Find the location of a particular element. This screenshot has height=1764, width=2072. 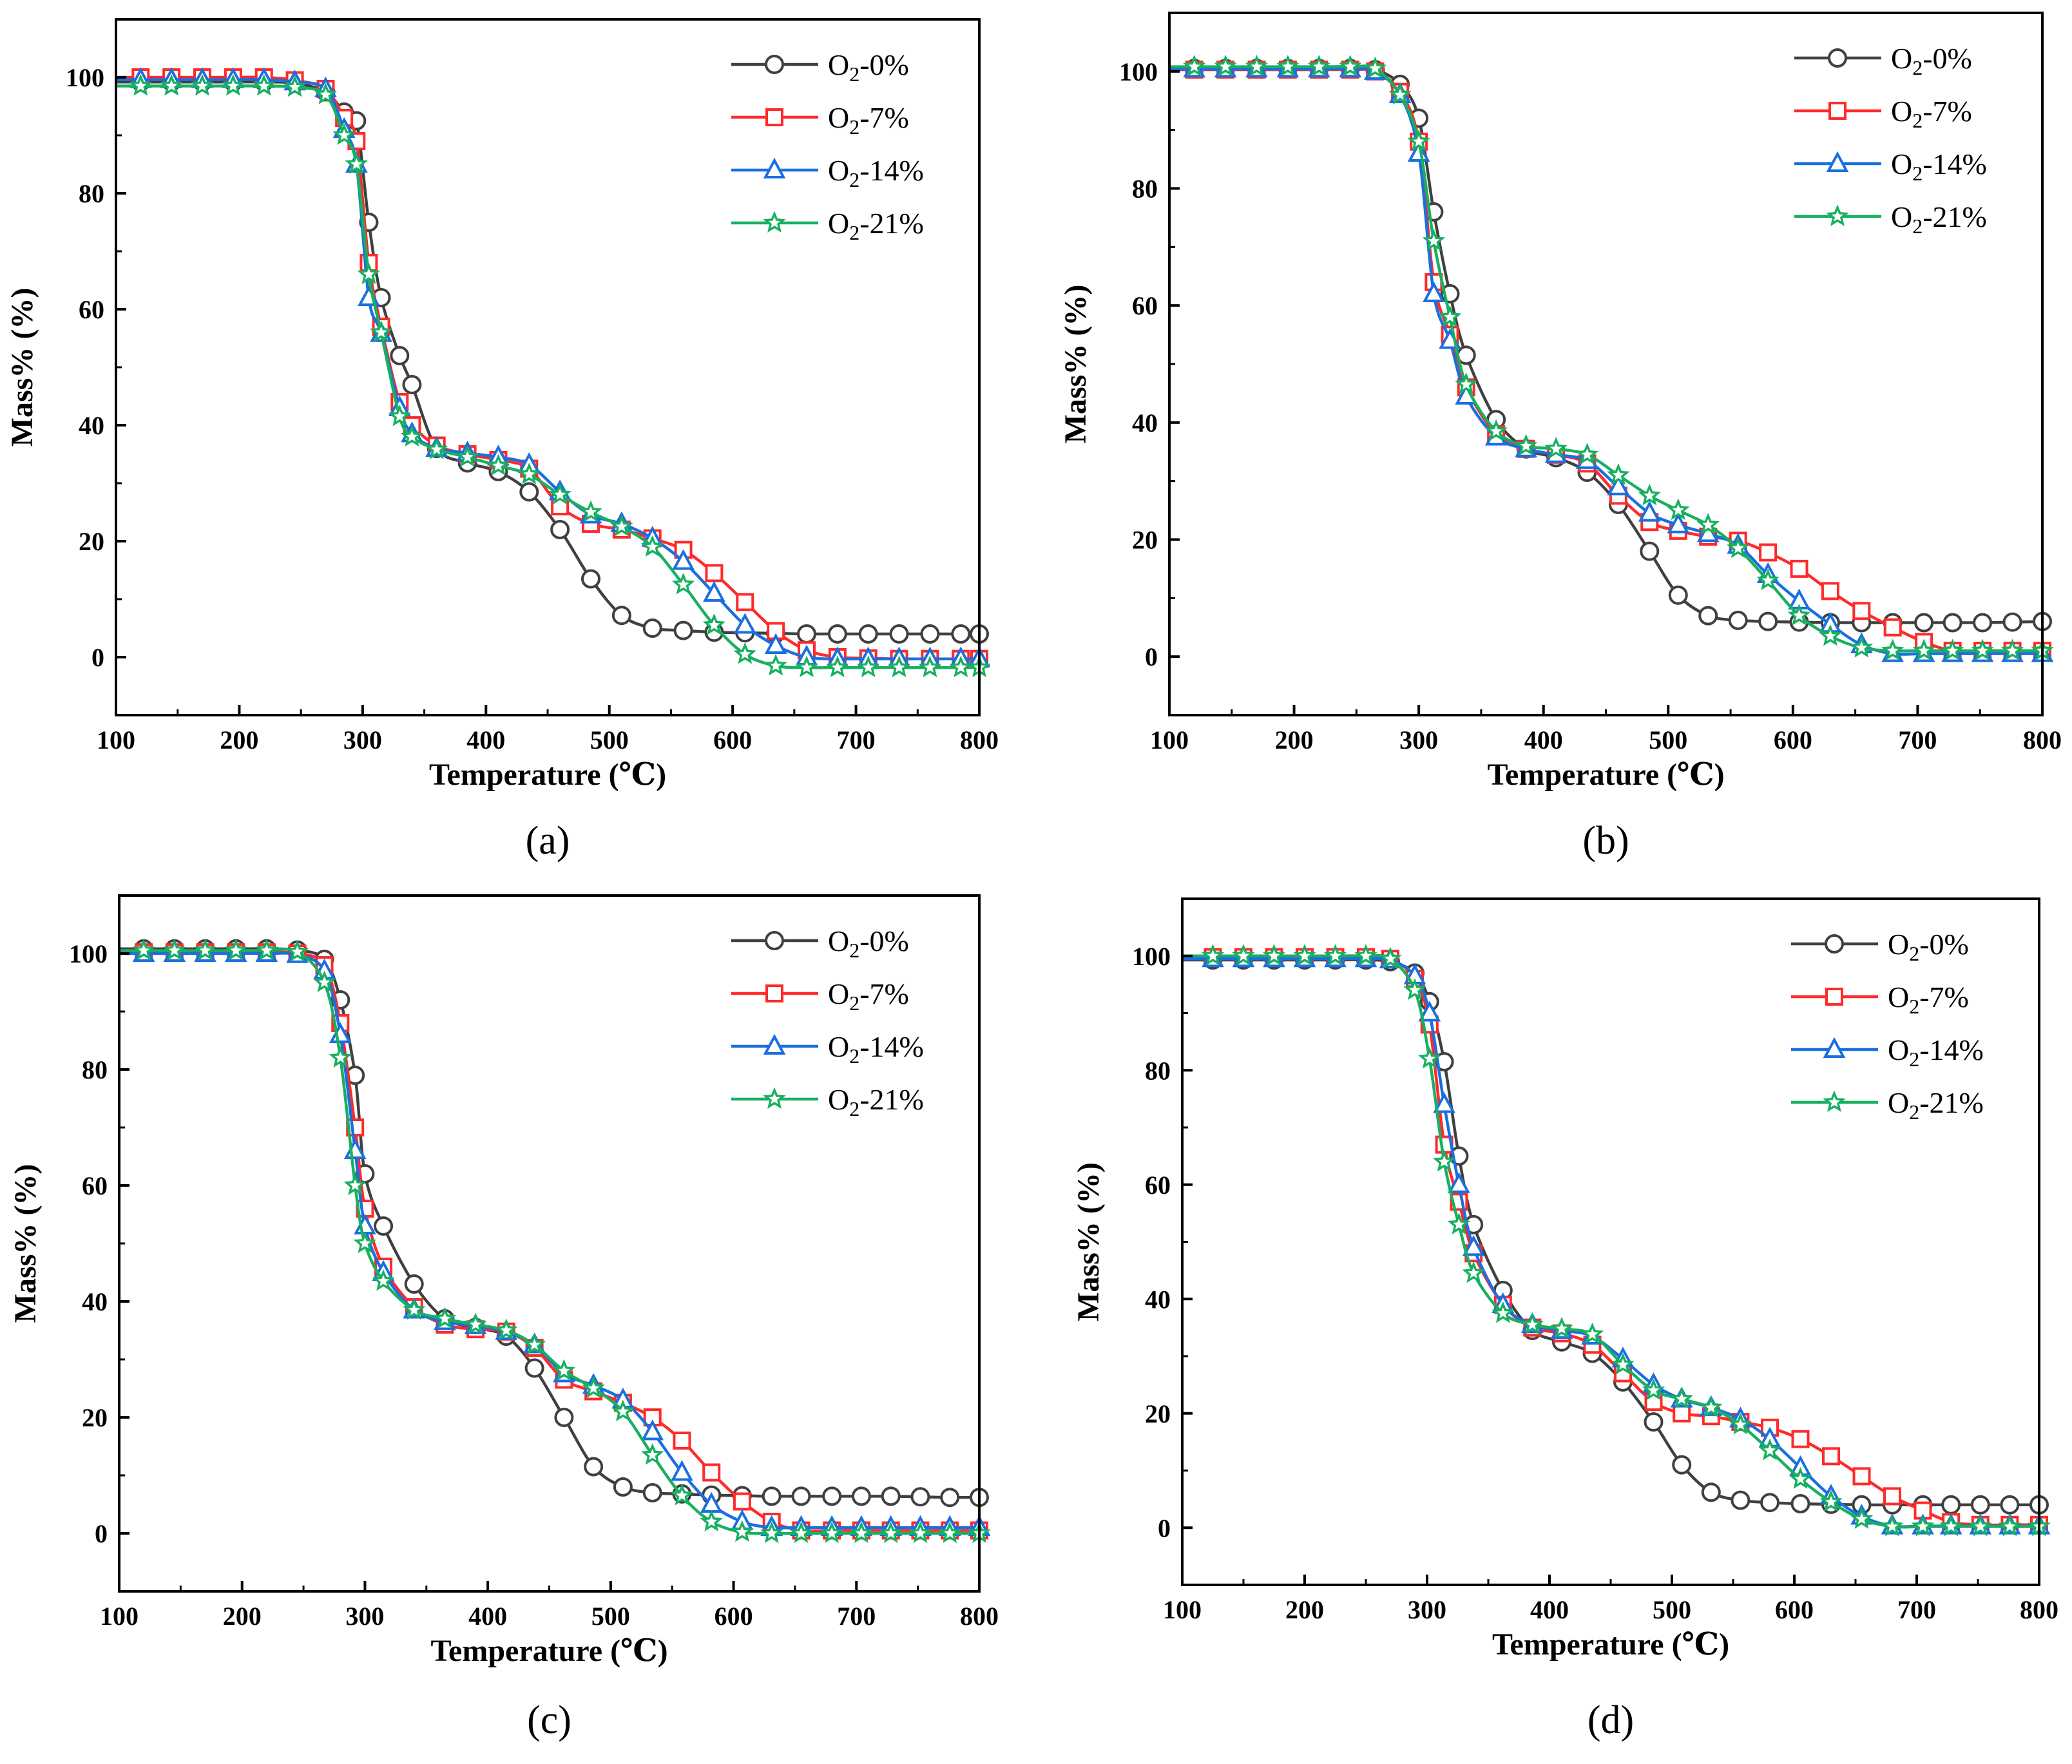

x-tick-label: 500 is located at coordinates (1668, 739).